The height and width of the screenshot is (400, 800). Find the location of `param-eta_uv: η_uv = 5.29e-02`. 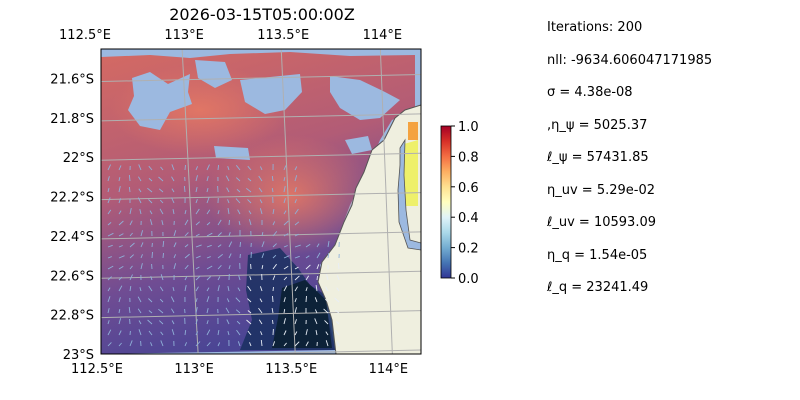

param-eta_uv: η_uv = 5.29e-02 is located at coordinates (601, 190).